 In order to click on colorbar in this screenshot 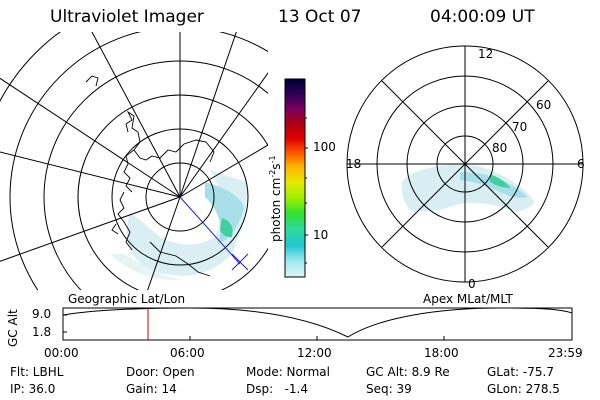, I will do `click(296, 178)`.